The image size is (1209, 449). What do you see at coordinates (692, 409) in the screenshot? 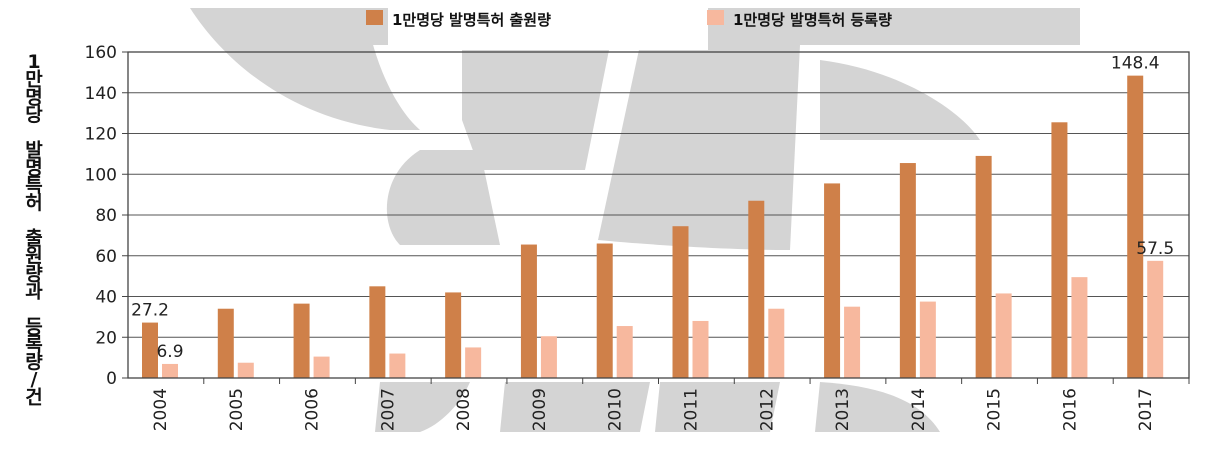
I see `x-tick-label: 2011` at bounding box center [692, 409].